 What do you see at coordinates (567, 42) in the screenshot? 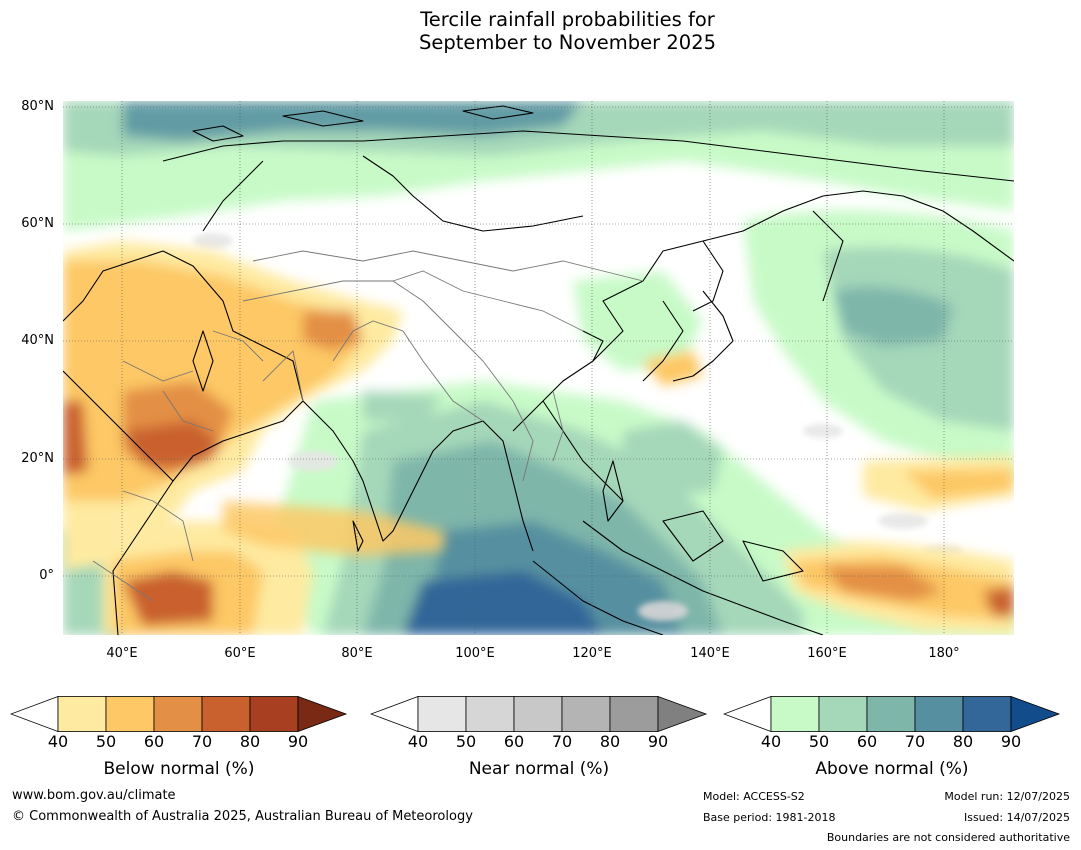
I see `title-line-2: September to November 2025` at bounding box center [567, 42].